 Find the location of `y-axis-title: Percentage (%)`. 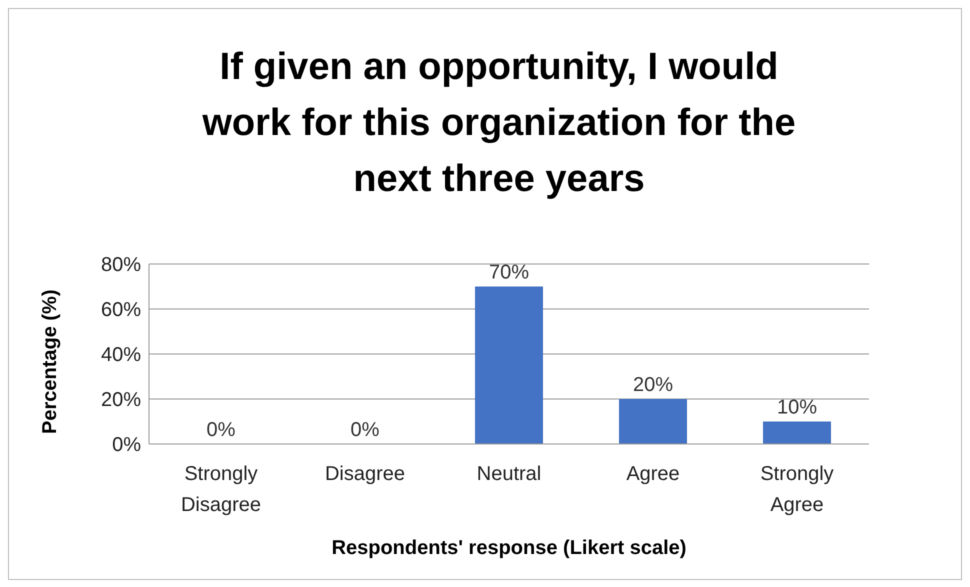

y-axis-title: Percentage (%) is located at coordinates (50, 362).